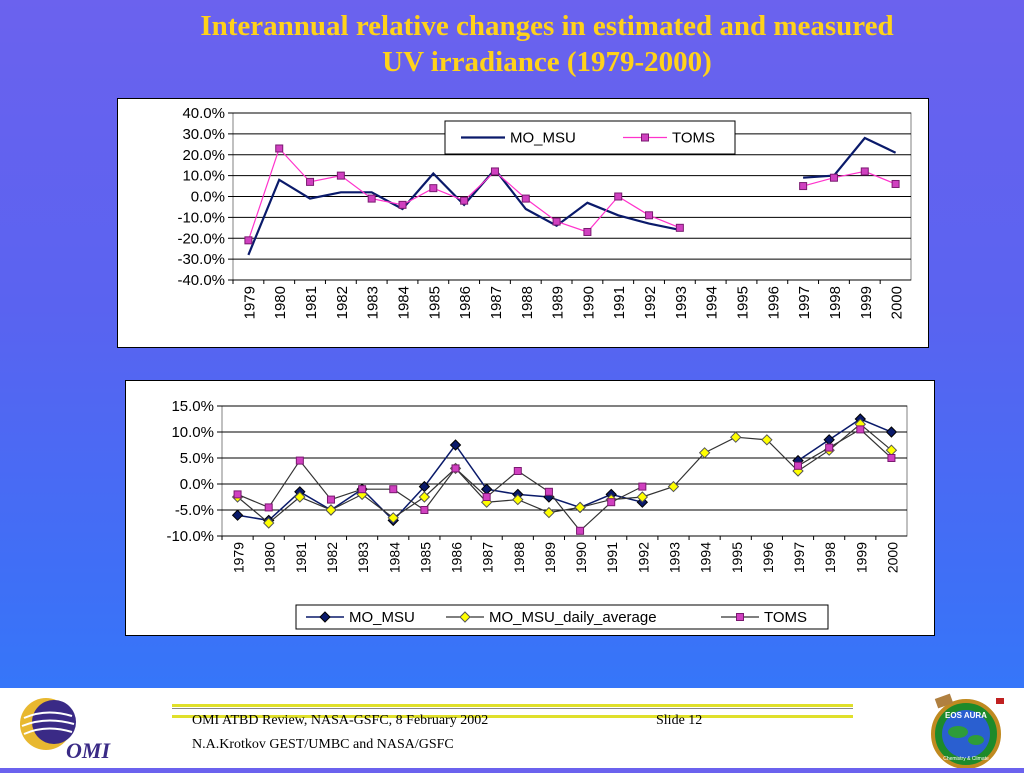 This screenshot has height=773, width=1024. Describe the element at coordinates (363, 557) in the screenshot. I see `x-tick-label: 1983` at that location.